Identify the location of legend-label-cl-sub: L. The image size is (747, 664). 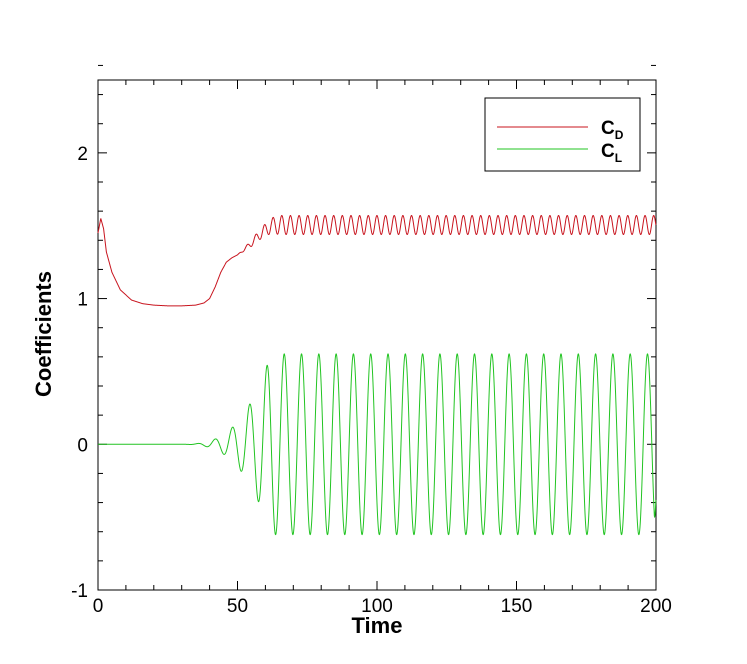
(618, 158).